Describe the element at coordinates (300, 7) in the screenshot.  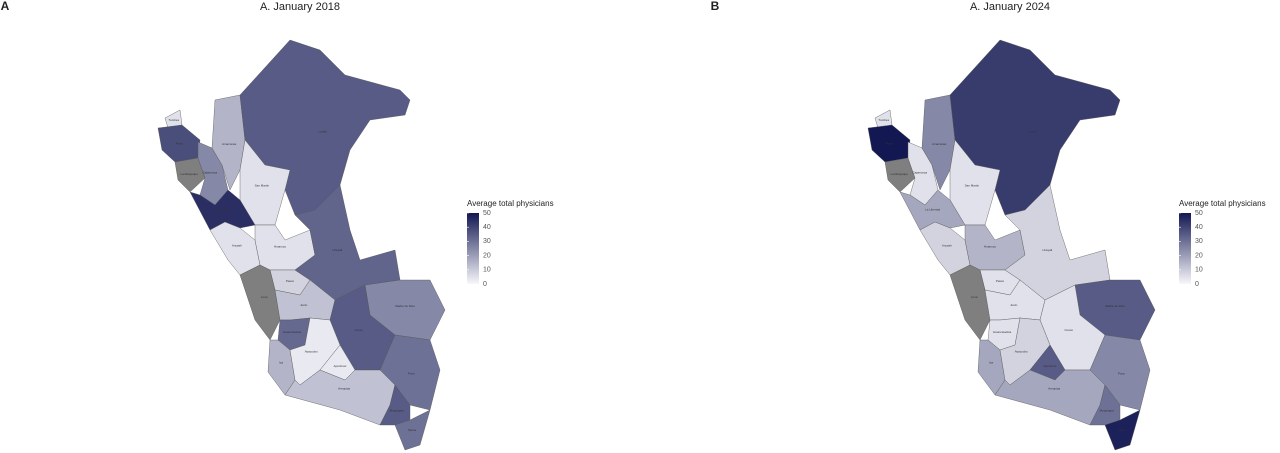
I see `map-title: A. January 2018` at that location.